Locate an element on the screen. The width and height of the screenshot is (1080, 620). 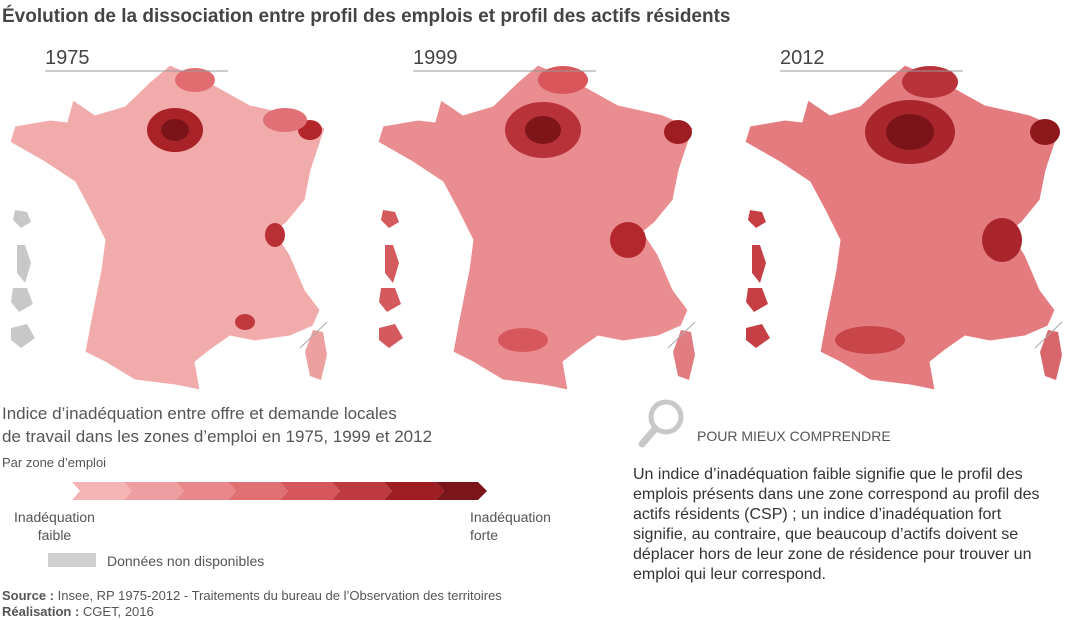
na-swatch is located at coordinates (72, 560).